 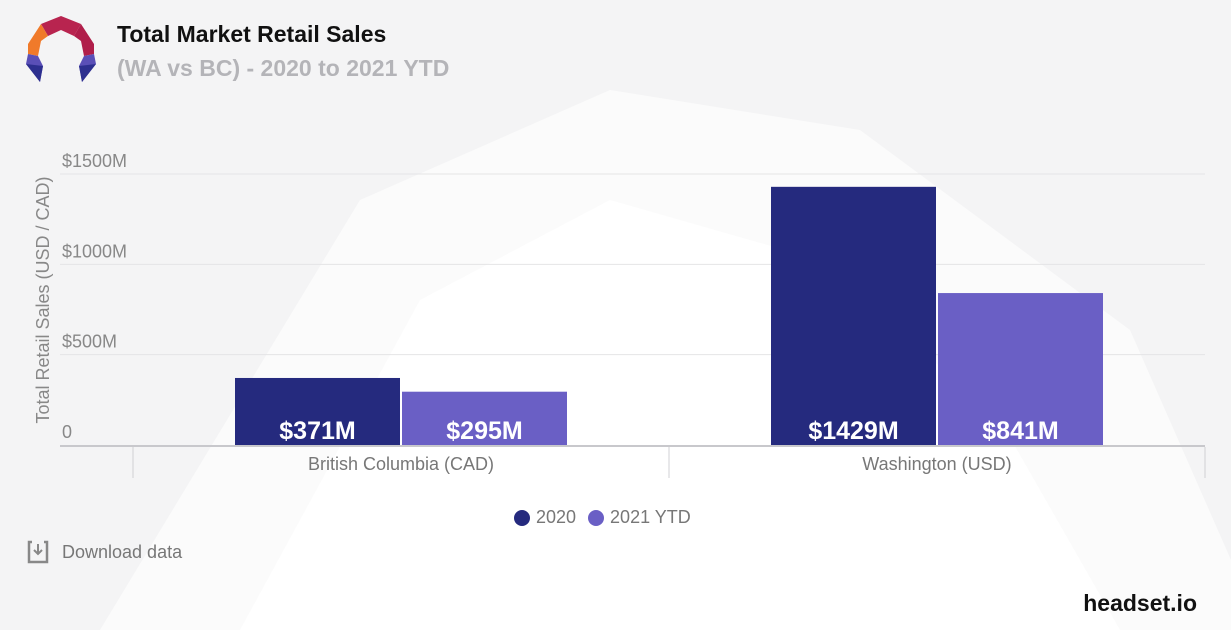 I want to click on legend-item-2021-ytd: 2021 YTD, so click(x=639, y=517).